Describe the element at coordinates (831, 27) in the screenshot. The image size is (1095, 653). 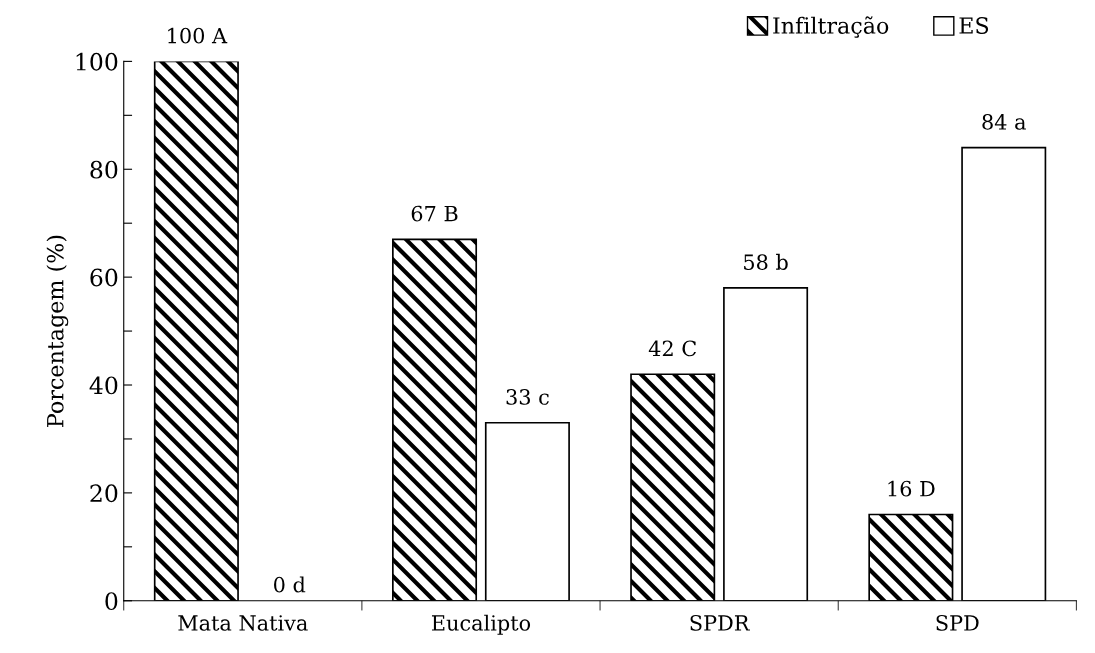
I see `legend-label: Infiltração` at that location.